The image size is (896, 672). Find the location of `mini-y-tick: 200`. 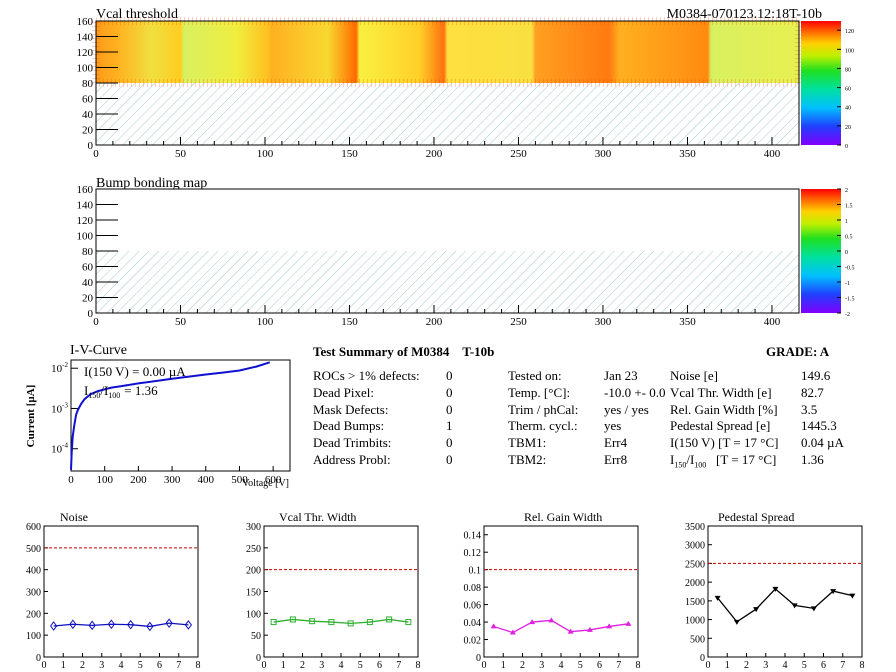

mini-y-tick: 200 is located at coordinates (33, 614).